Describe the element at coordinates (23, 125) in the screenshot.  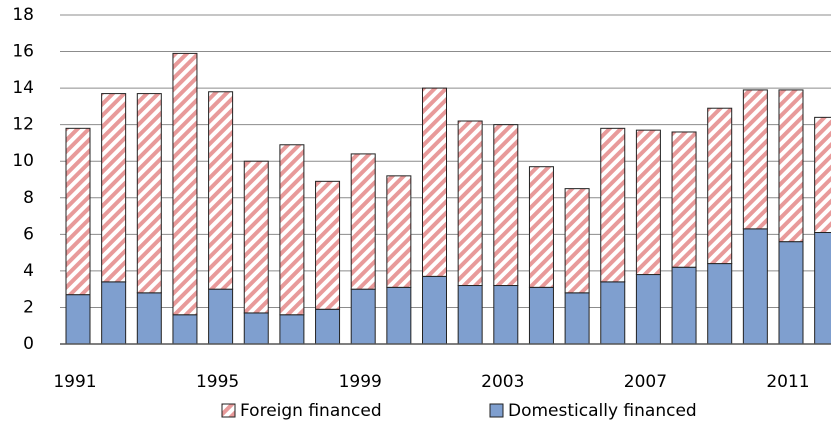
I see `y-tick-label: 12` at that location.